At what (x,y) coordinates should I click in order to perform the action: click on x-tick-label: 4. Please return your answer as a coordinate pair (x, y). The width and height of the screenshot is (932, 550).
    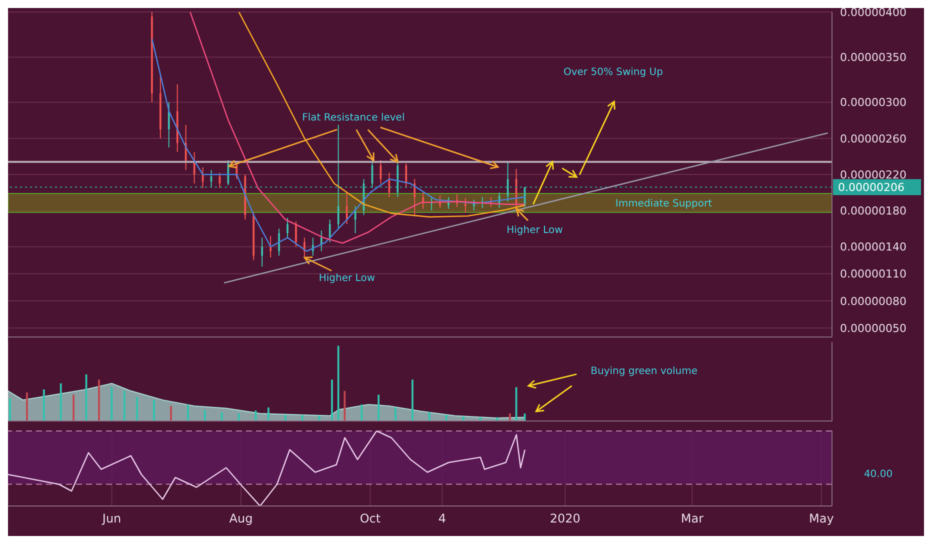
    Looking at the image, I should click on (442, 519).